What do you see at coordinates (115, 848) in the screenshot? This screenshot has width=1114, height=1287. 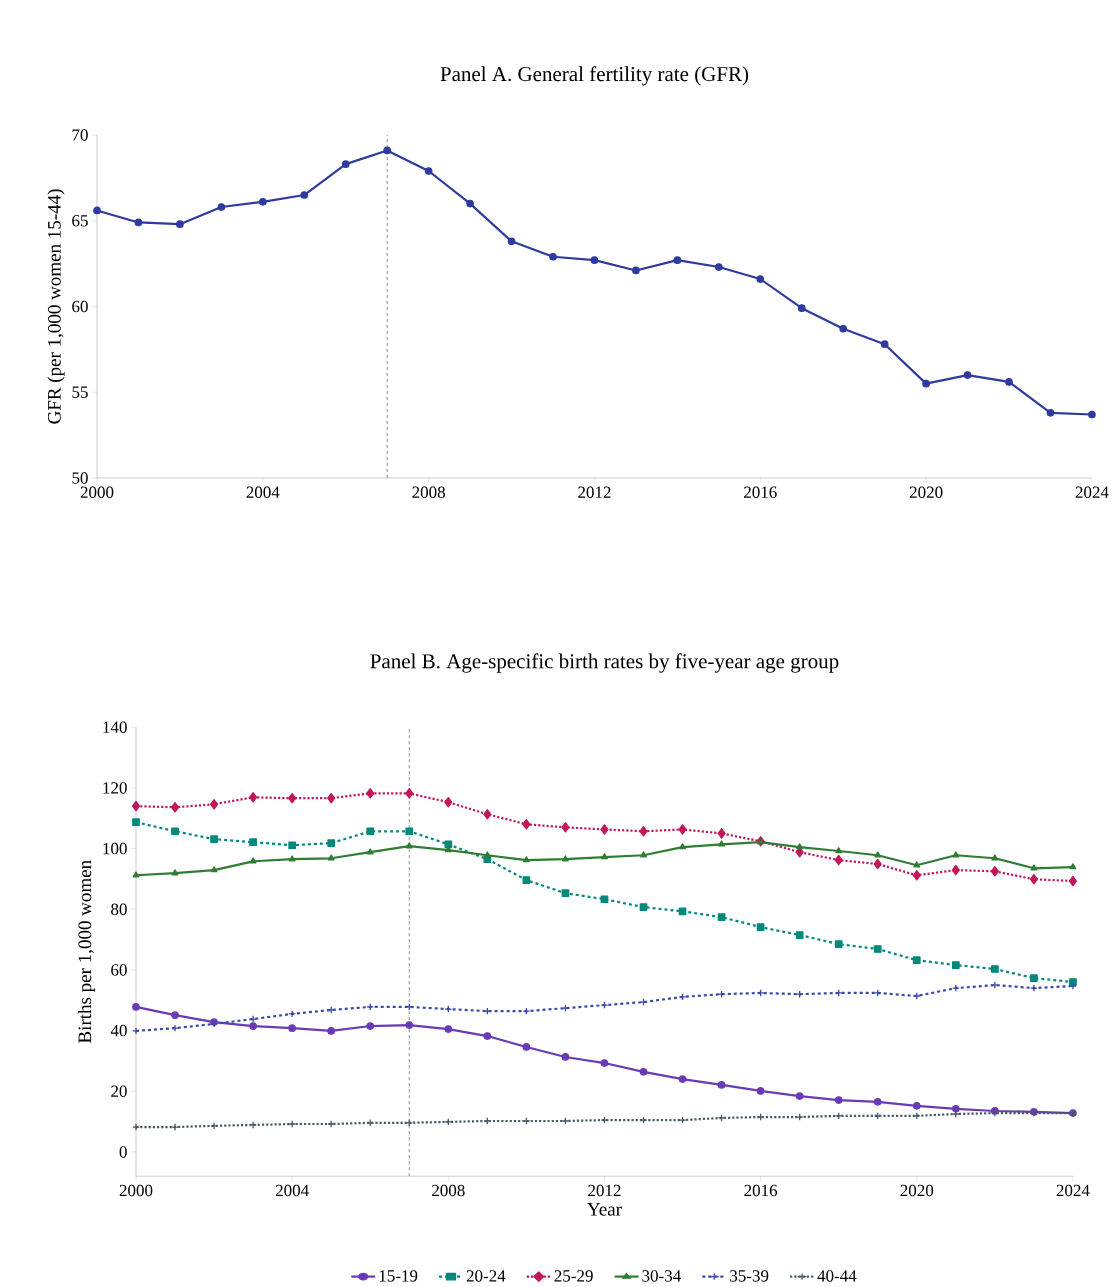 I see `y-tick-label: 100` at bounding box center [115, 848].